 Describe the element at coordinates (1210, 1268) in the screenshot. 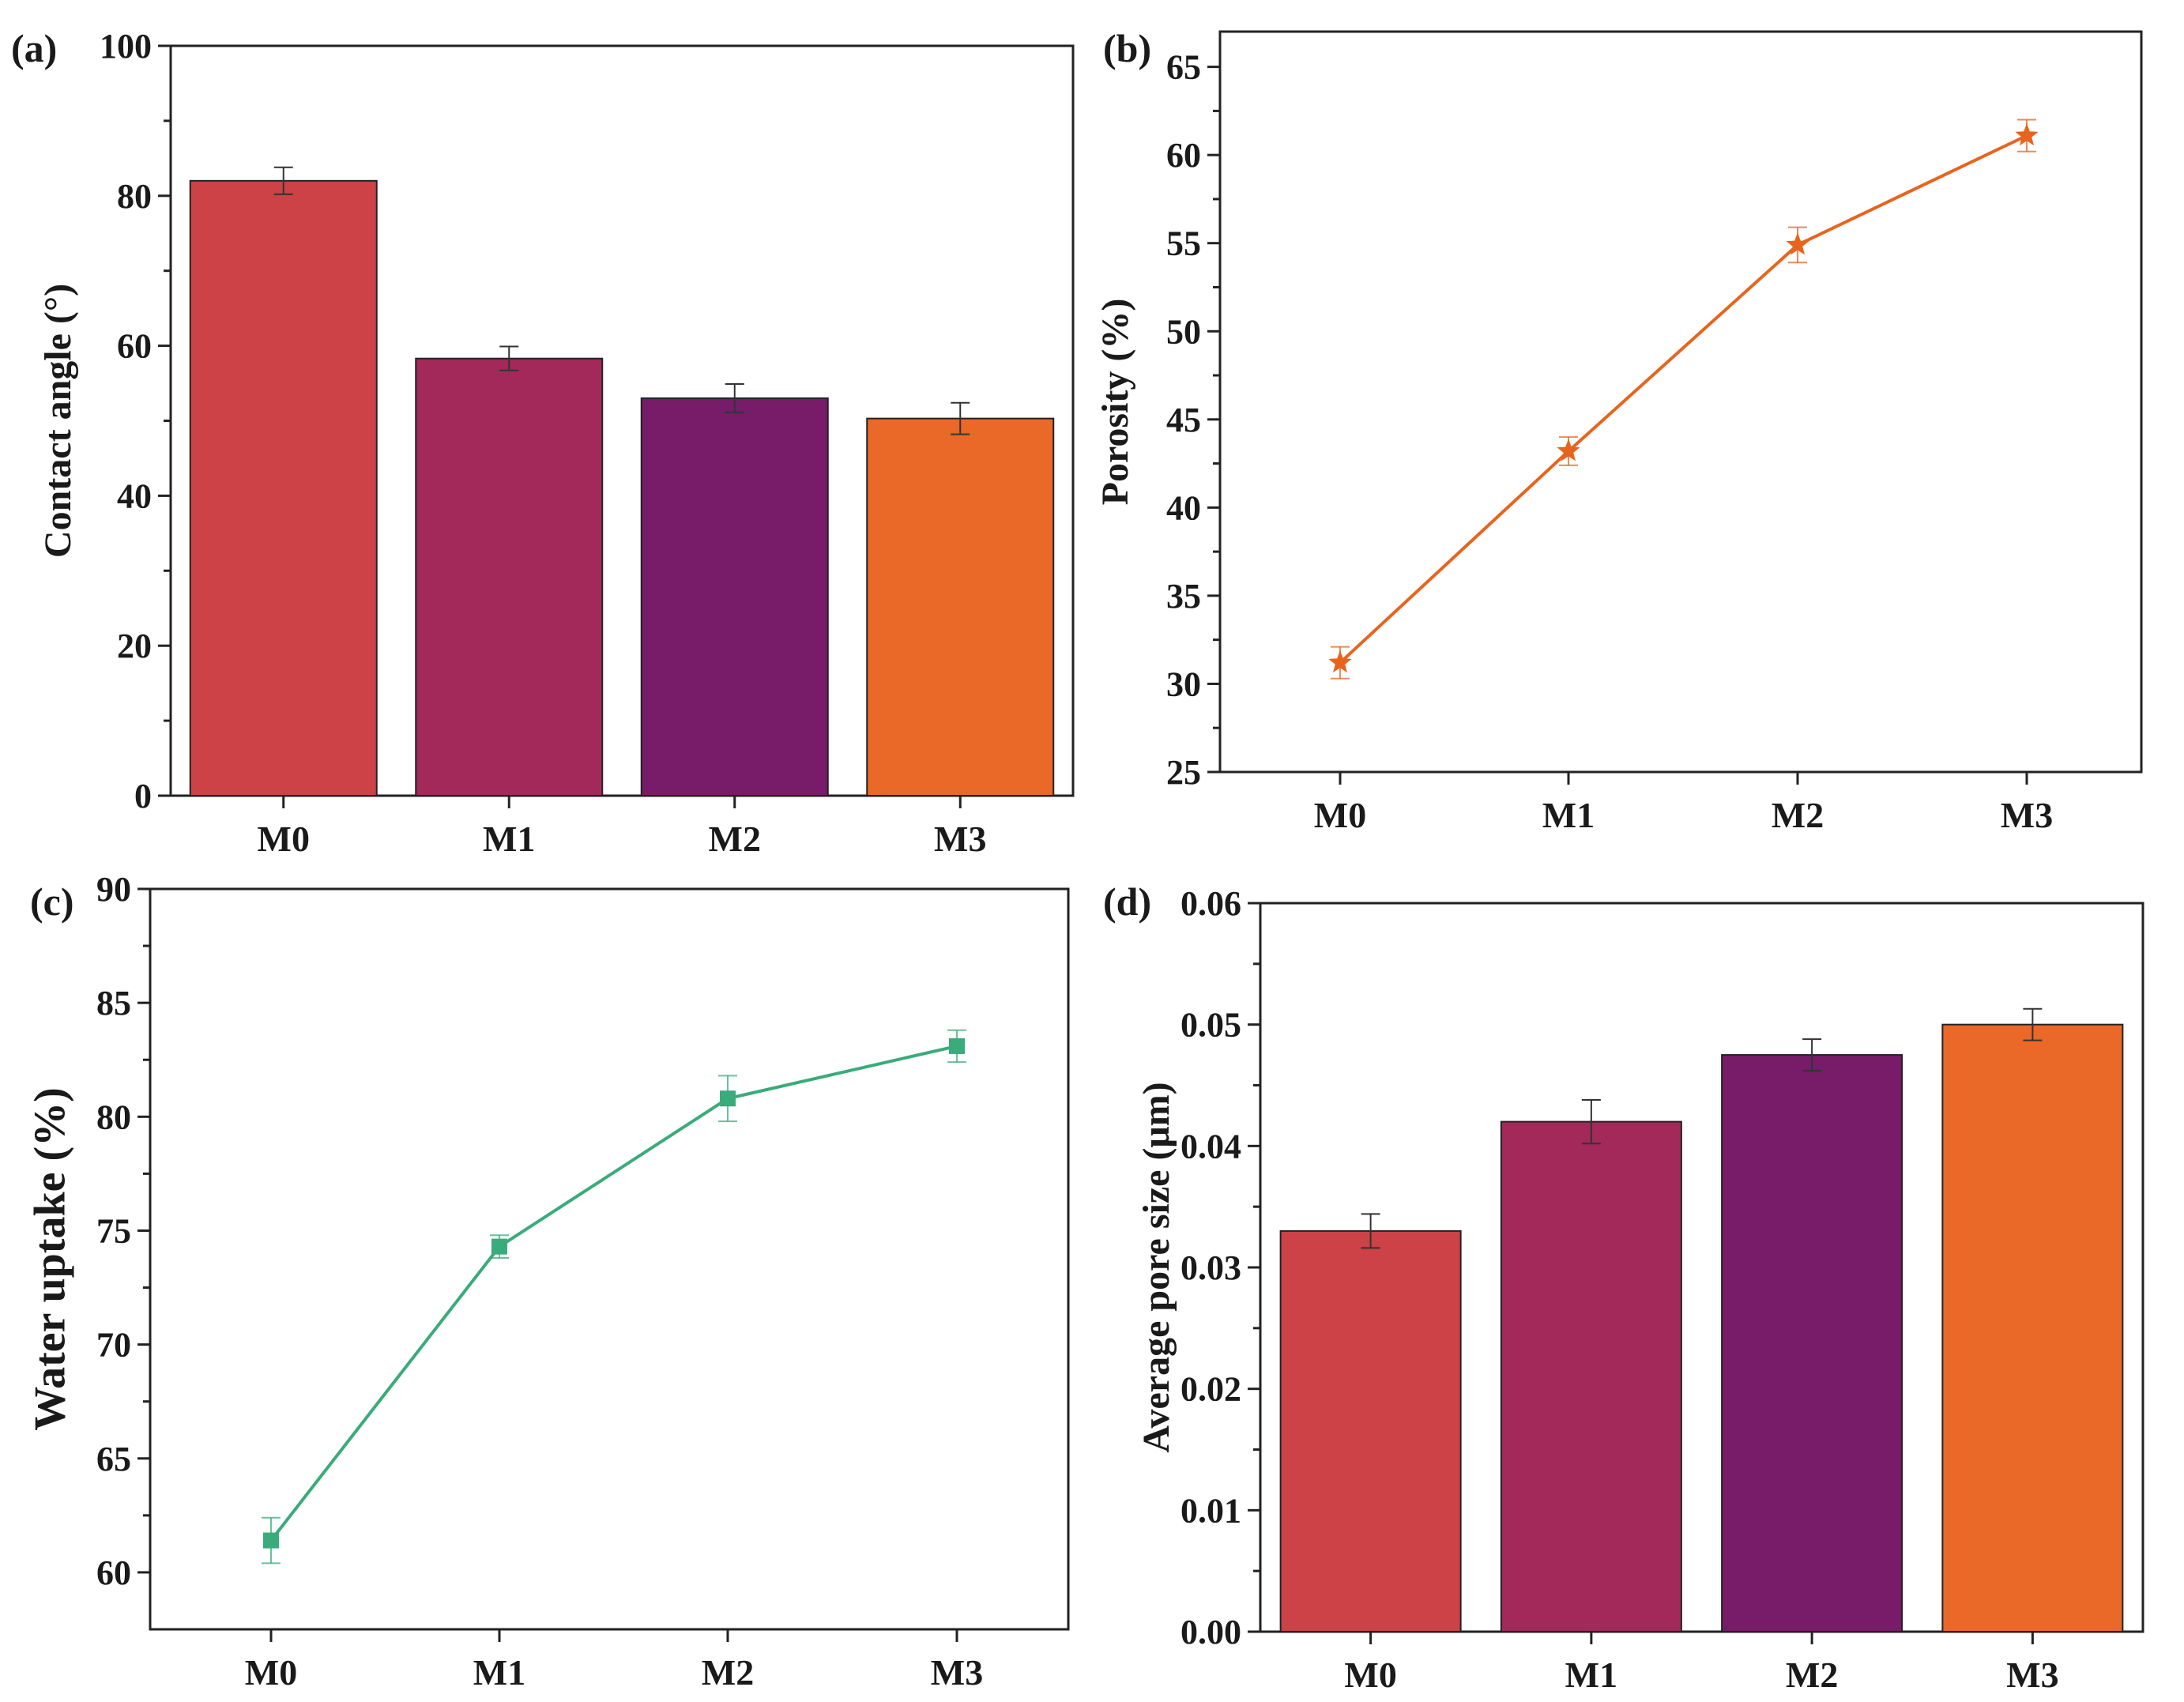

I see `y-tick-label: 0.03` at that location.